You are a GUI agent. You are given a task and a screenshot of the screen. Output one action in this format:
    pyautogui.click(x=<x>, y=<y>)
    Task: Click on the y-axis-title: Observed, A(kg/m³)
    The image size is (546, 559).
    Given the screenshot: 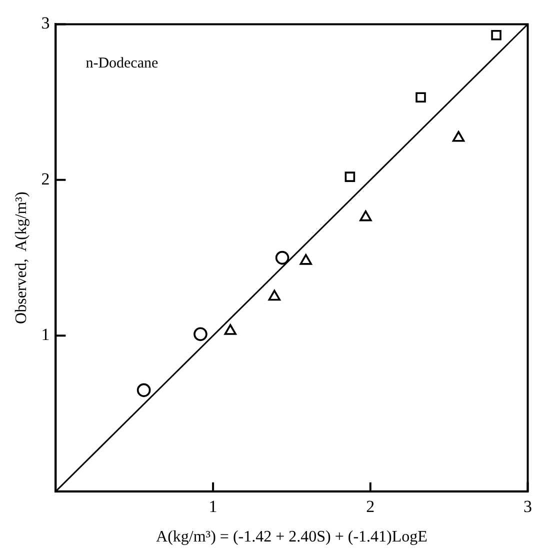 What is the action you would take?
    pyautogui.click(x=21, y=258)
    